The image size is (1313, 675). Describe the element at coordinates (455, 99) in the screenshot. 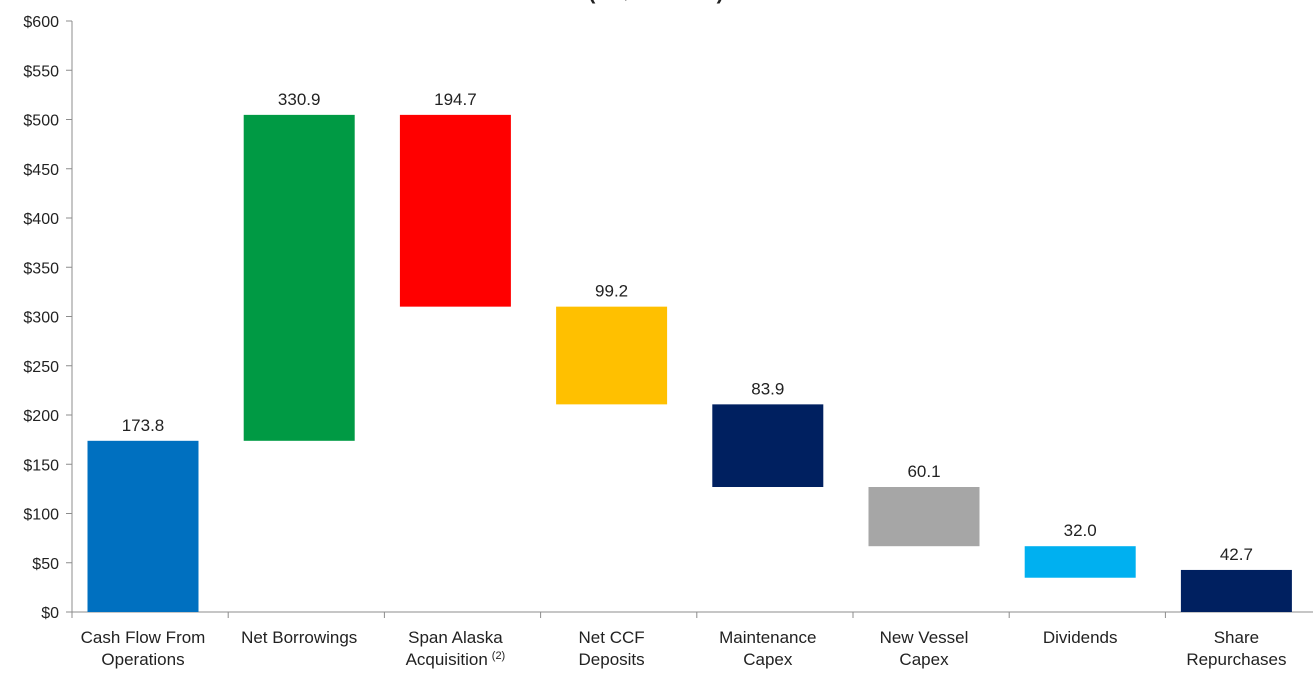

I see `bar-value-label: 194.7` at that location.